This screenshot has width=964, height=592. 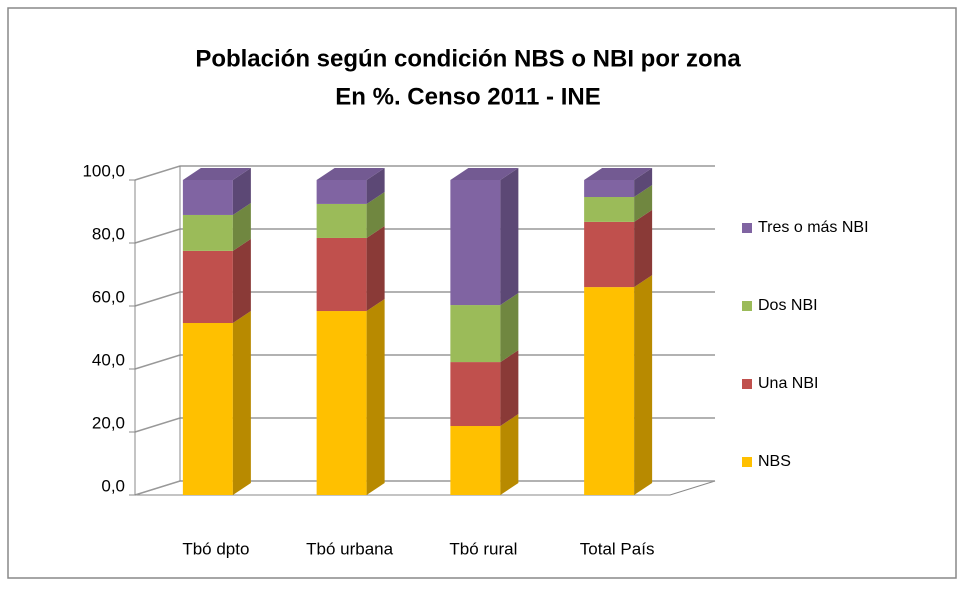 What do you see at coordinates (113, 485) in the screenshot?
I see `y-tick-label: 0,0` at bounding box center [113, 485].